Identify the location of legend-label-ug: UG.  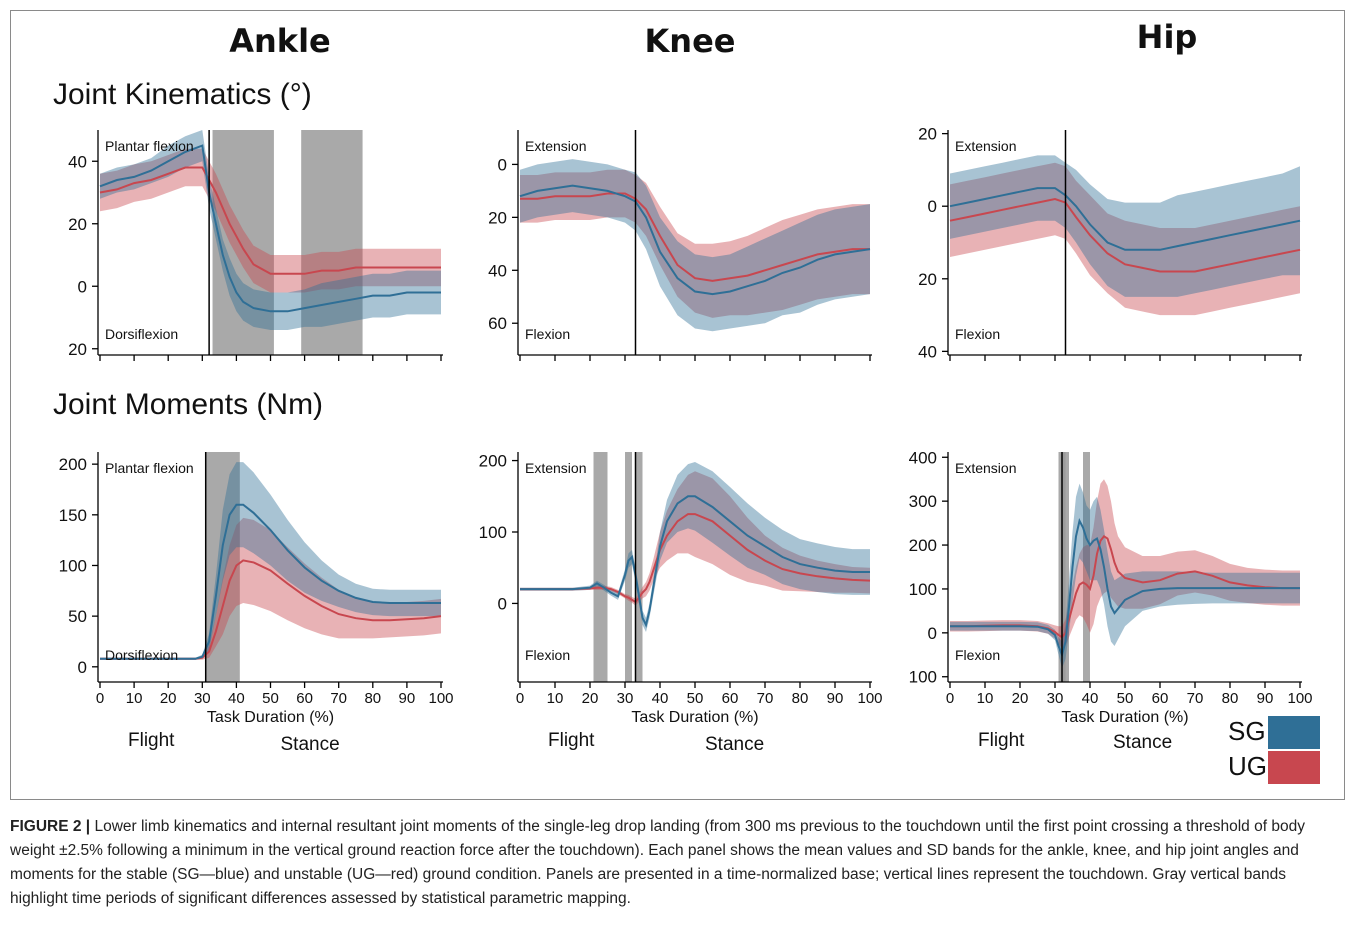
(1247, 766).